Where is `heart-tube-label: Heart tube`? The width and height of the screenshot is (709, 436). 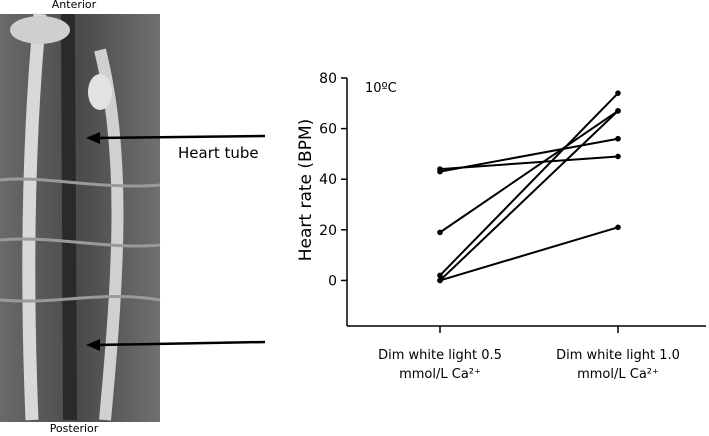 heart-tube-label: Heart tube is located at coordinates (218, 153).